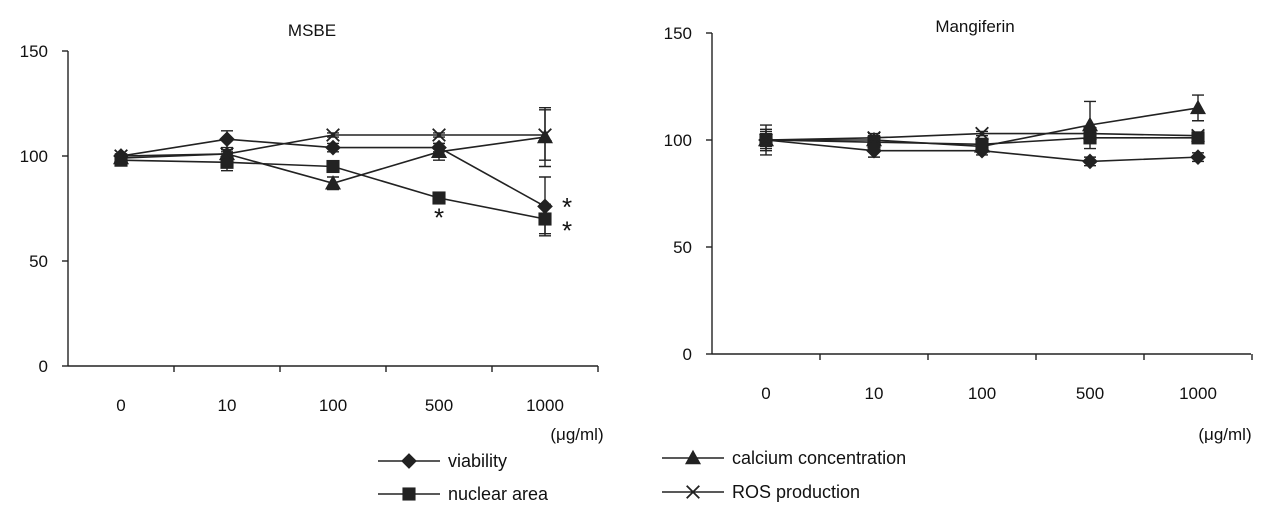 This screenshot has width=1263, height=506. I want to click on legend-item-ros-production: ROS production, so click(761, 492).